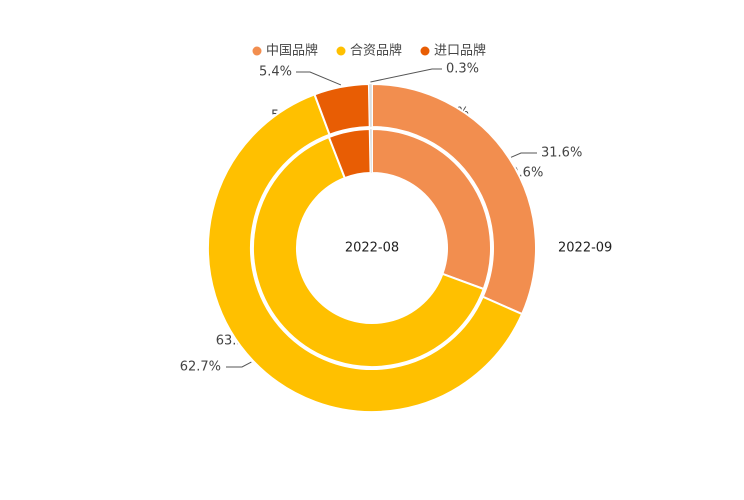 This screenshot has height=500, width=744. What do you see at coordinates (561, 153) in the screenshot?
I see `outer-data-label-0: 31.6%` at bounding box center [561, 153].